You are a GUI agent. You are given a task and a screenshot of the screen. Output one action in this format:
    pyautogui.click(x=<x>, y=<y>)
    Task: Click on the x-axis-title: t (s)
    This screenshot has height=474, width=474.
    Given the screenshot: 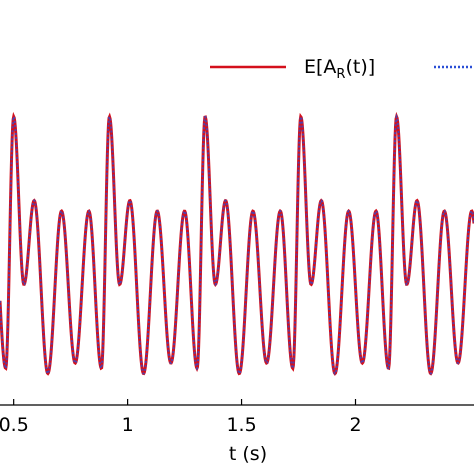 What is the action you would take?
    pyautogui.click(x=248, y=454)
    